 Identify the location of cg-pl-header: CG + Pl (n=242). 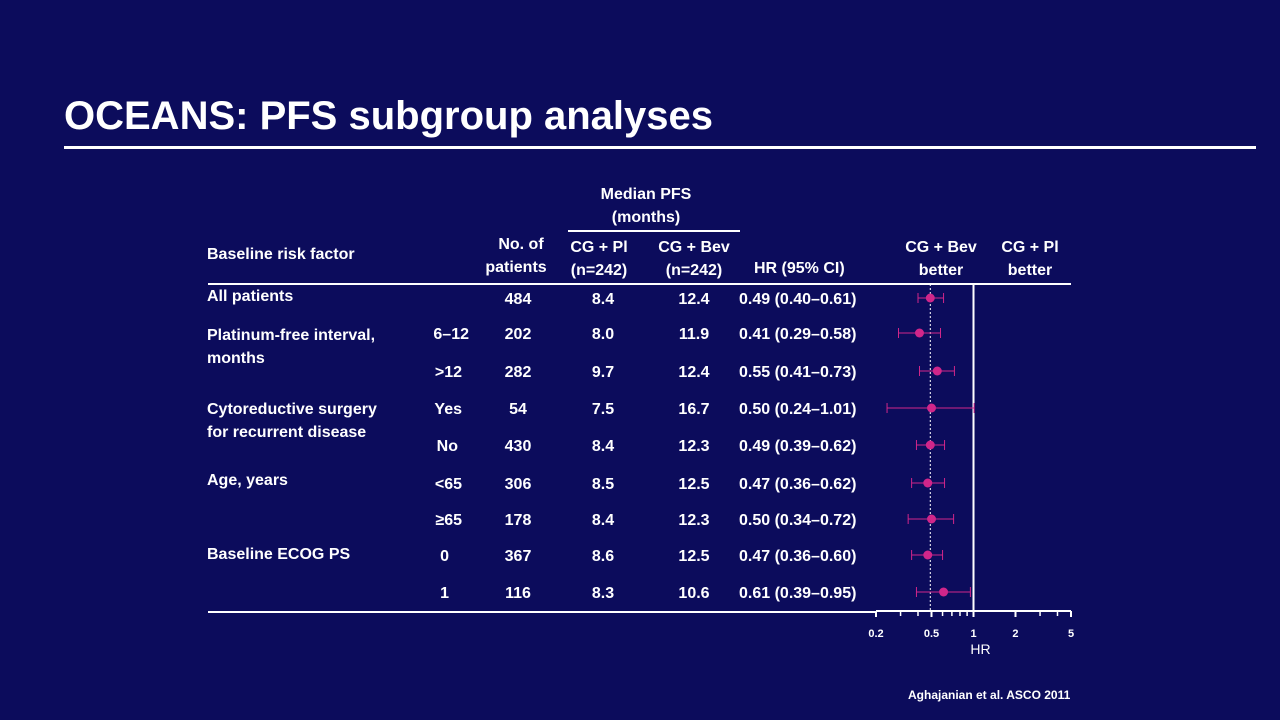
(598, 259).